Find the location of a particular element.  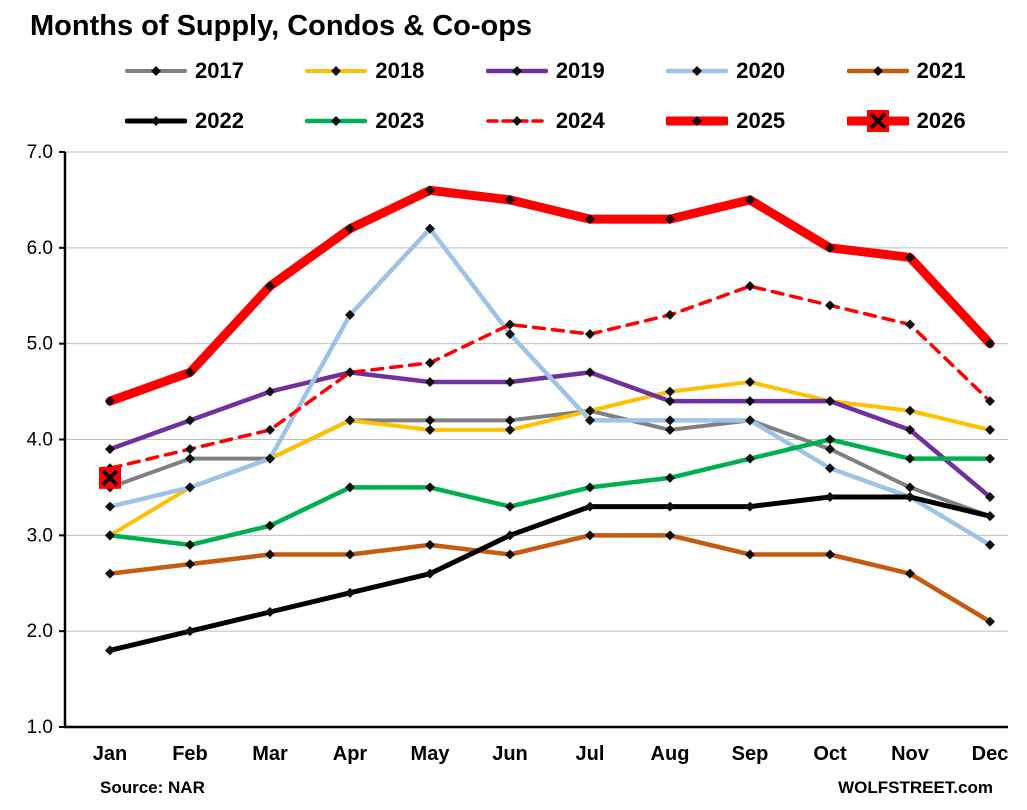

legend-item-2023: 2023 is located at coordinates (395, 121).